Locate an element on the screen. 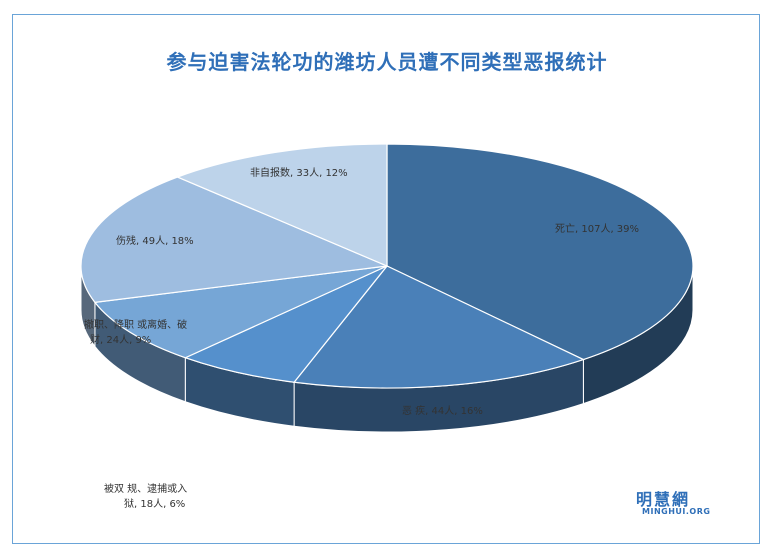 Image resolution: width=774 pixels, height=557 pixels. slice-label-death: 死亡, 107人, 39% is located at coordinates (597, 229).